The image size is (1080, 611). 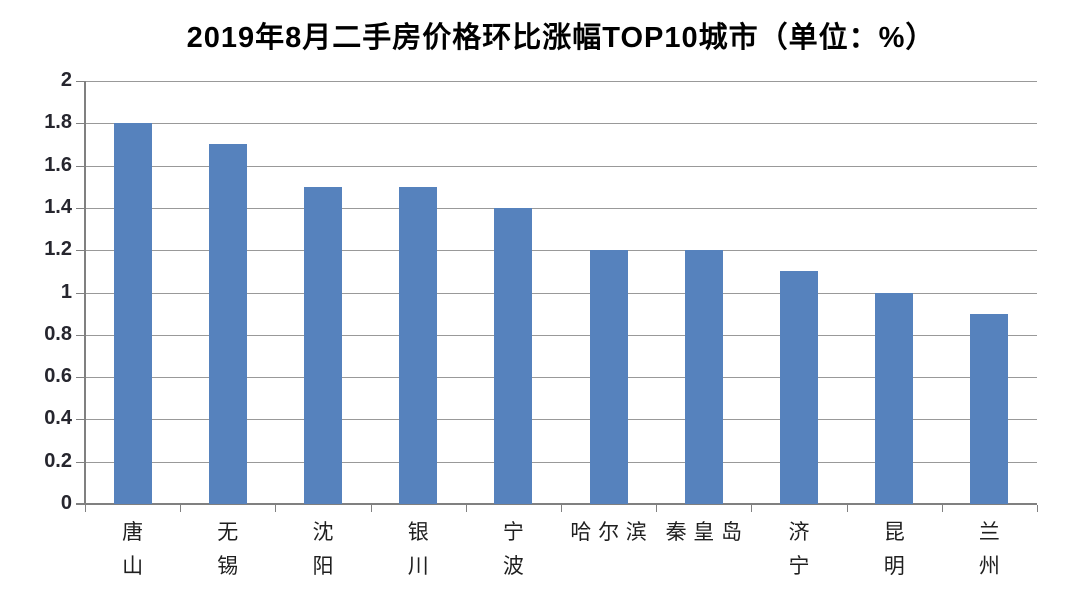 What do you see at coordinates (228, 549) in the screenshot?
I see `x-axis-label: 无锡` at bounding box center [228, 549].